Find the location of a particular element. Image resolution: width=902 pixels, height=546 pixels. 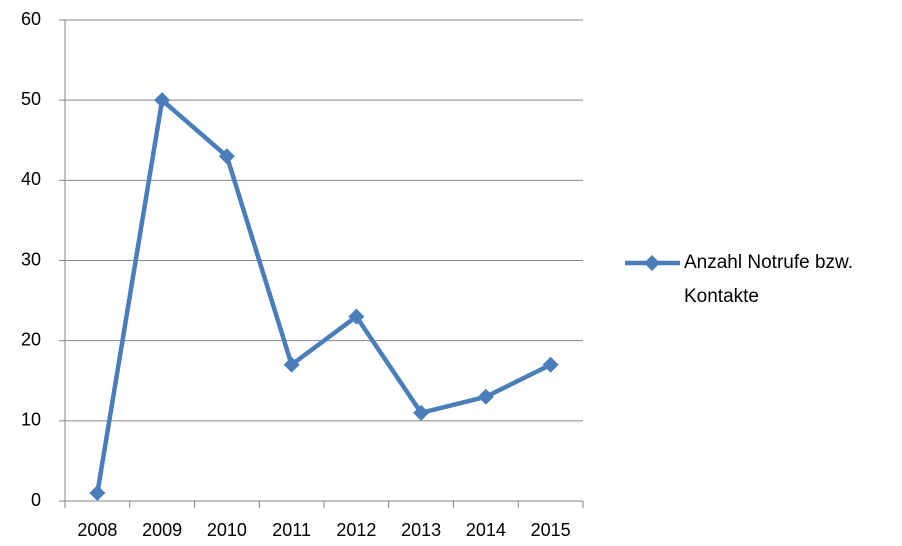

y-tick-label: 30 is located at coordinates (31, 259).